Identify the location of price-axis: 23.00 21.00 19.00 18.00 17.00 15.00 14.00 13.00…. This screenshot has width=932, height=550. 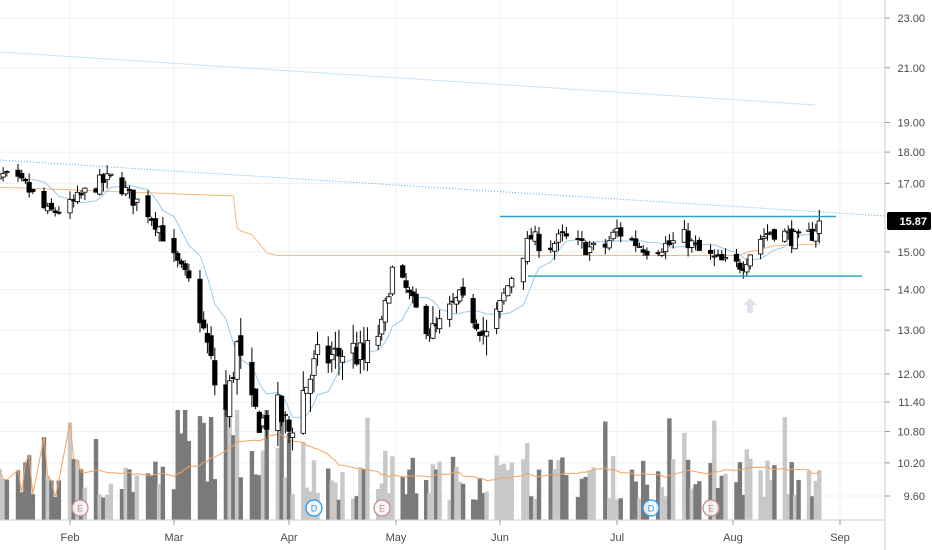
(905, 258).